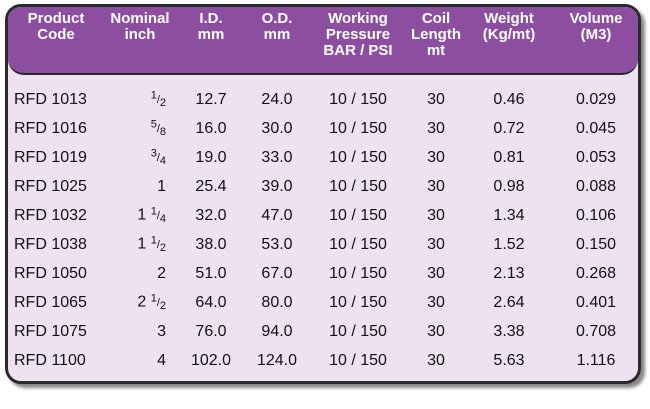  Describe the element at coordinates (596, 215) in the screenshot. I see `table-cell: 0.106` at that location.